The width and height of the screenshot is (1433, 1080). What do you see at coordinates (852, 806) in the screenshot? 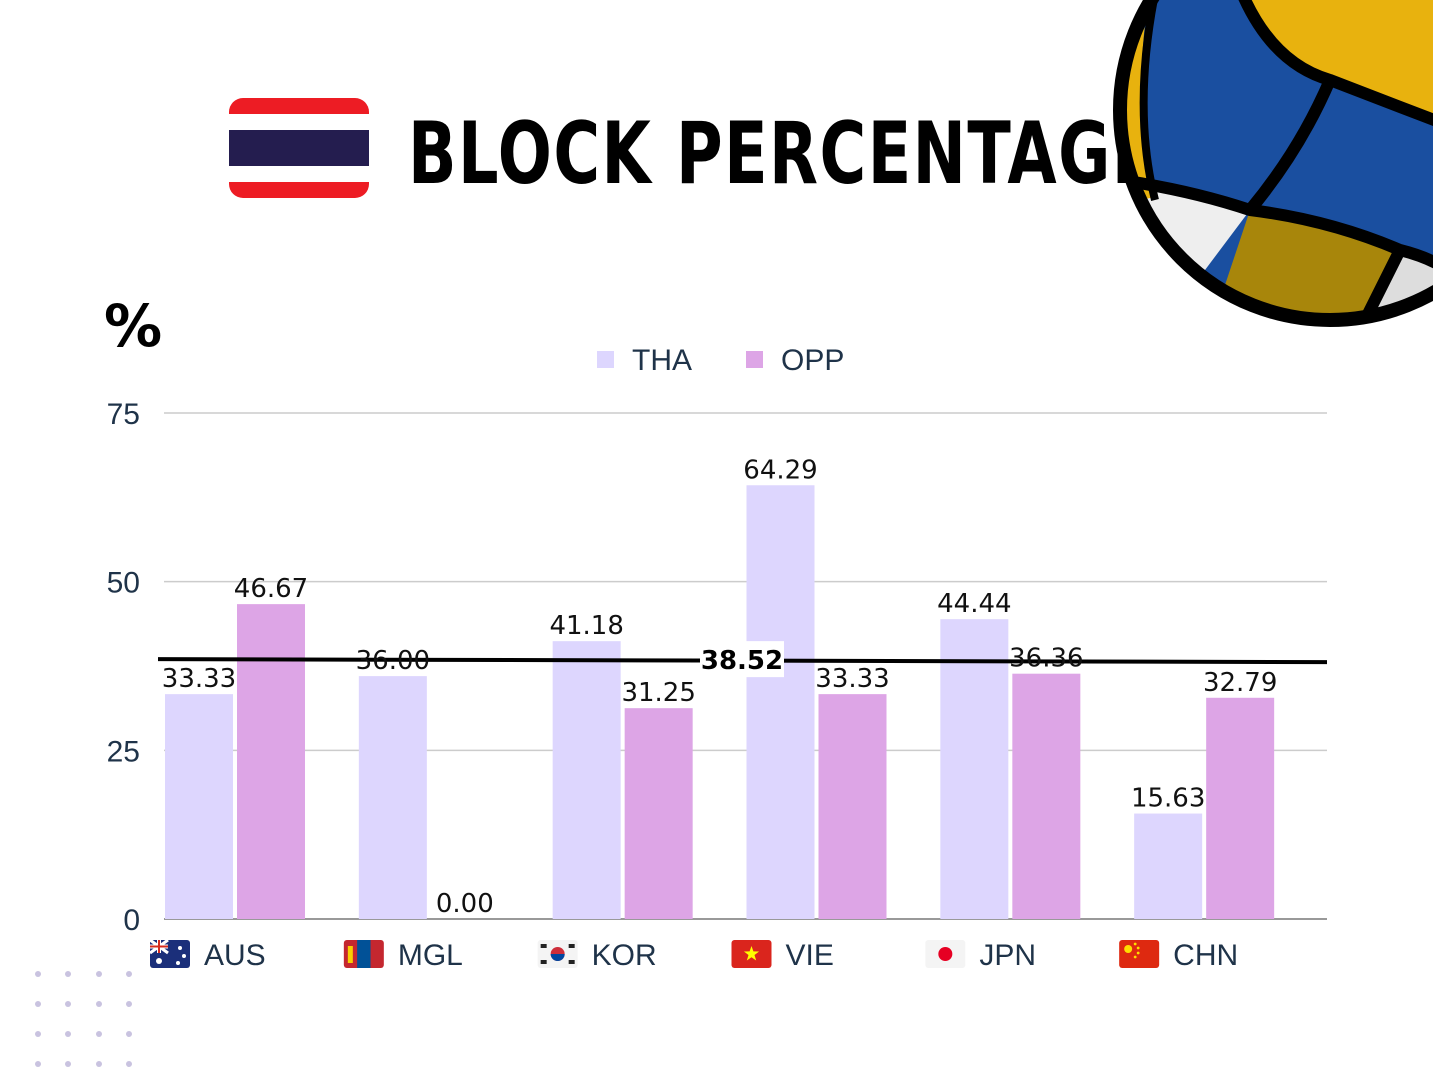
I see `bar-opp-vie` at bounding box center [852, 806].